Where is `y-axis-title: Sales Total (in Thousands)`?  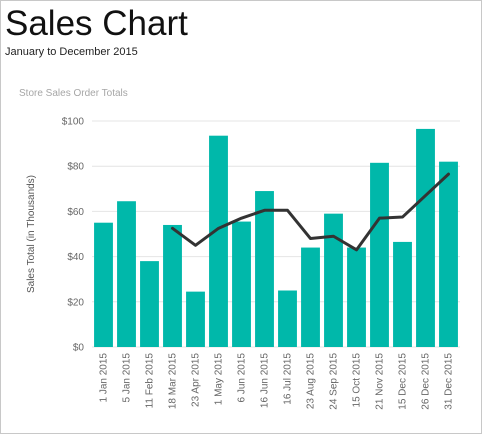
y-axis-title: Sales Total (in Thousands) is located at coordinates (31, 234).